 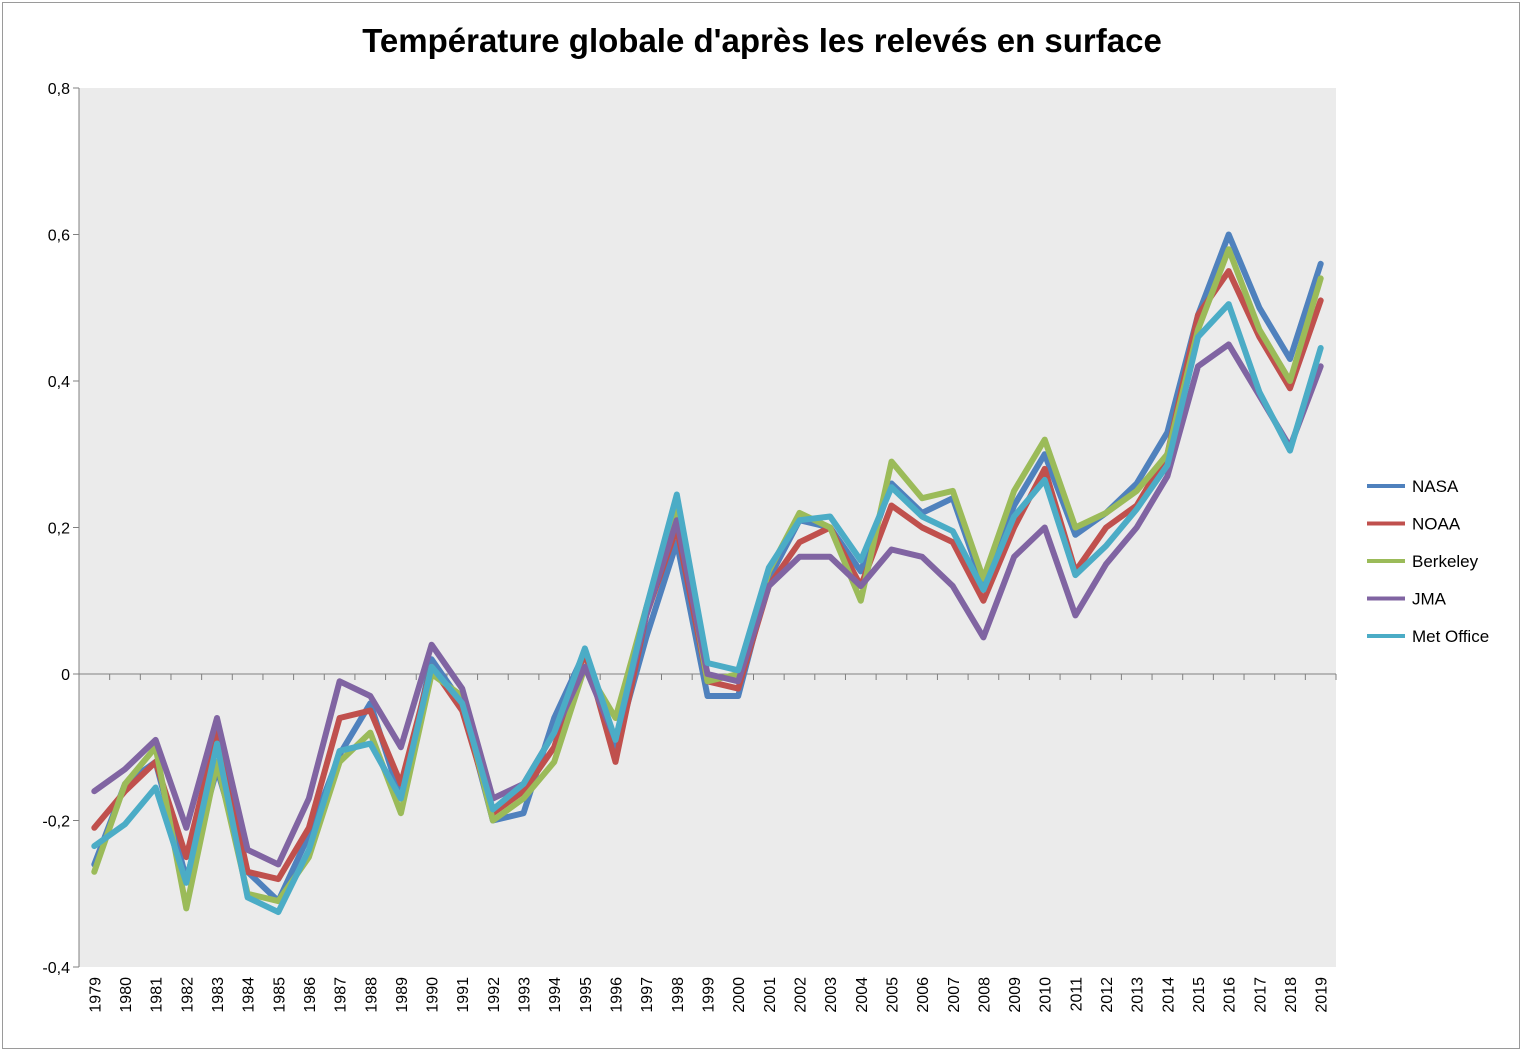 I want to click on x-tick-label: 1984, so click(x=249, y=995).